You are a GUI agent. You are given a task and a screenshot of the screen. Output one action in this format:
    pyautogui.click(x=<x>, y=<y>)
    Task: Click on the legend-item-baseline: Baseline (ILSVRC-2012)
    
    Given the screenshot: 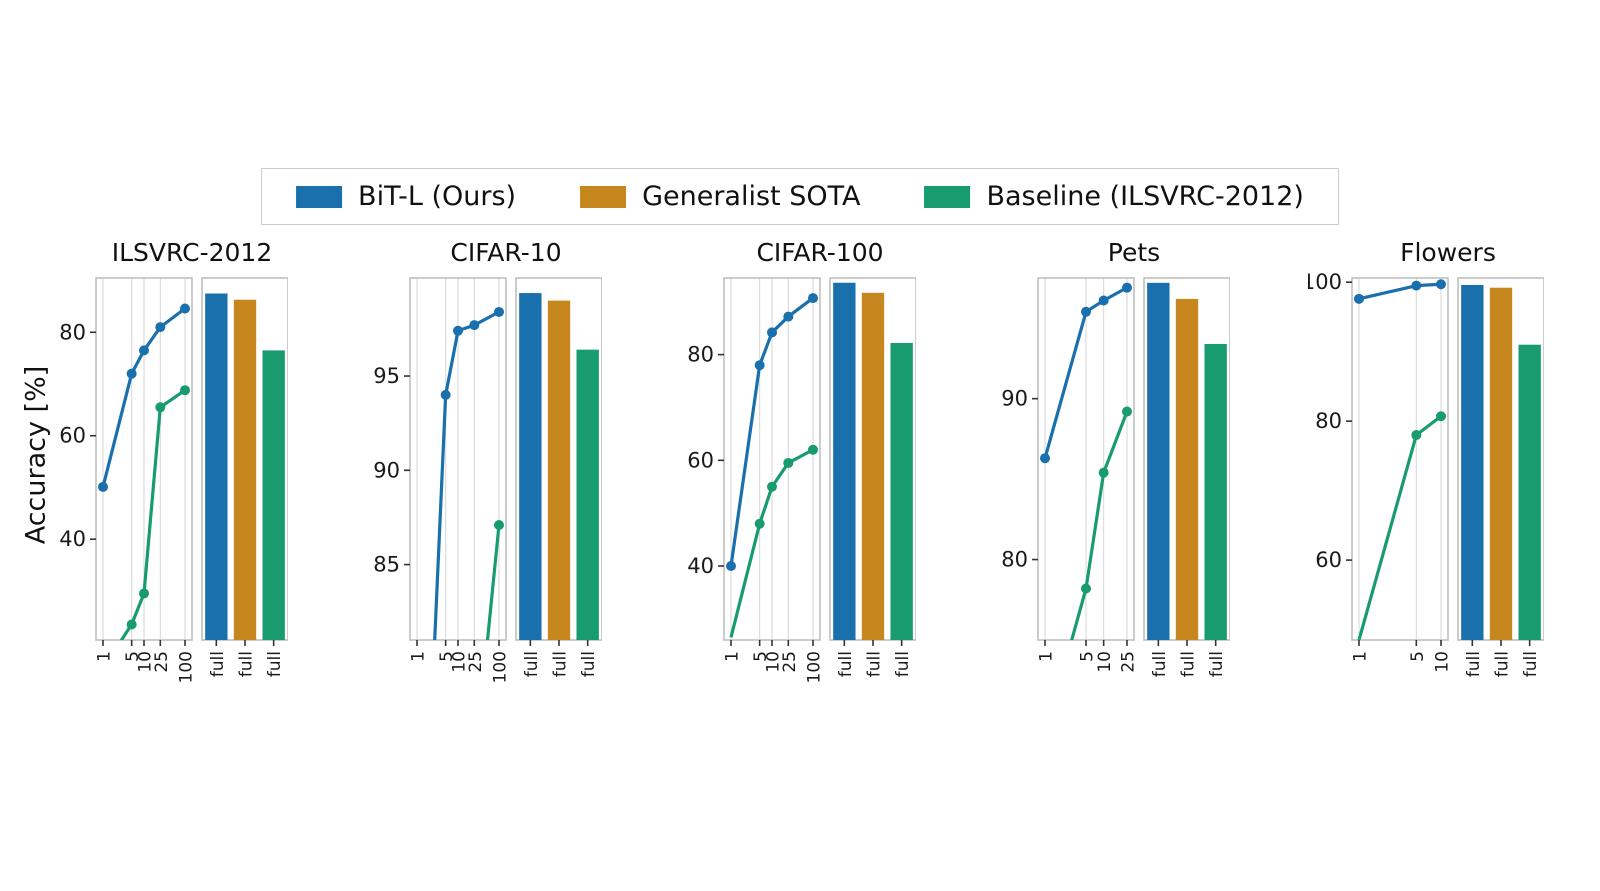 What is the action you would take?
    pyautogui.click(x=1114, y=196)
    